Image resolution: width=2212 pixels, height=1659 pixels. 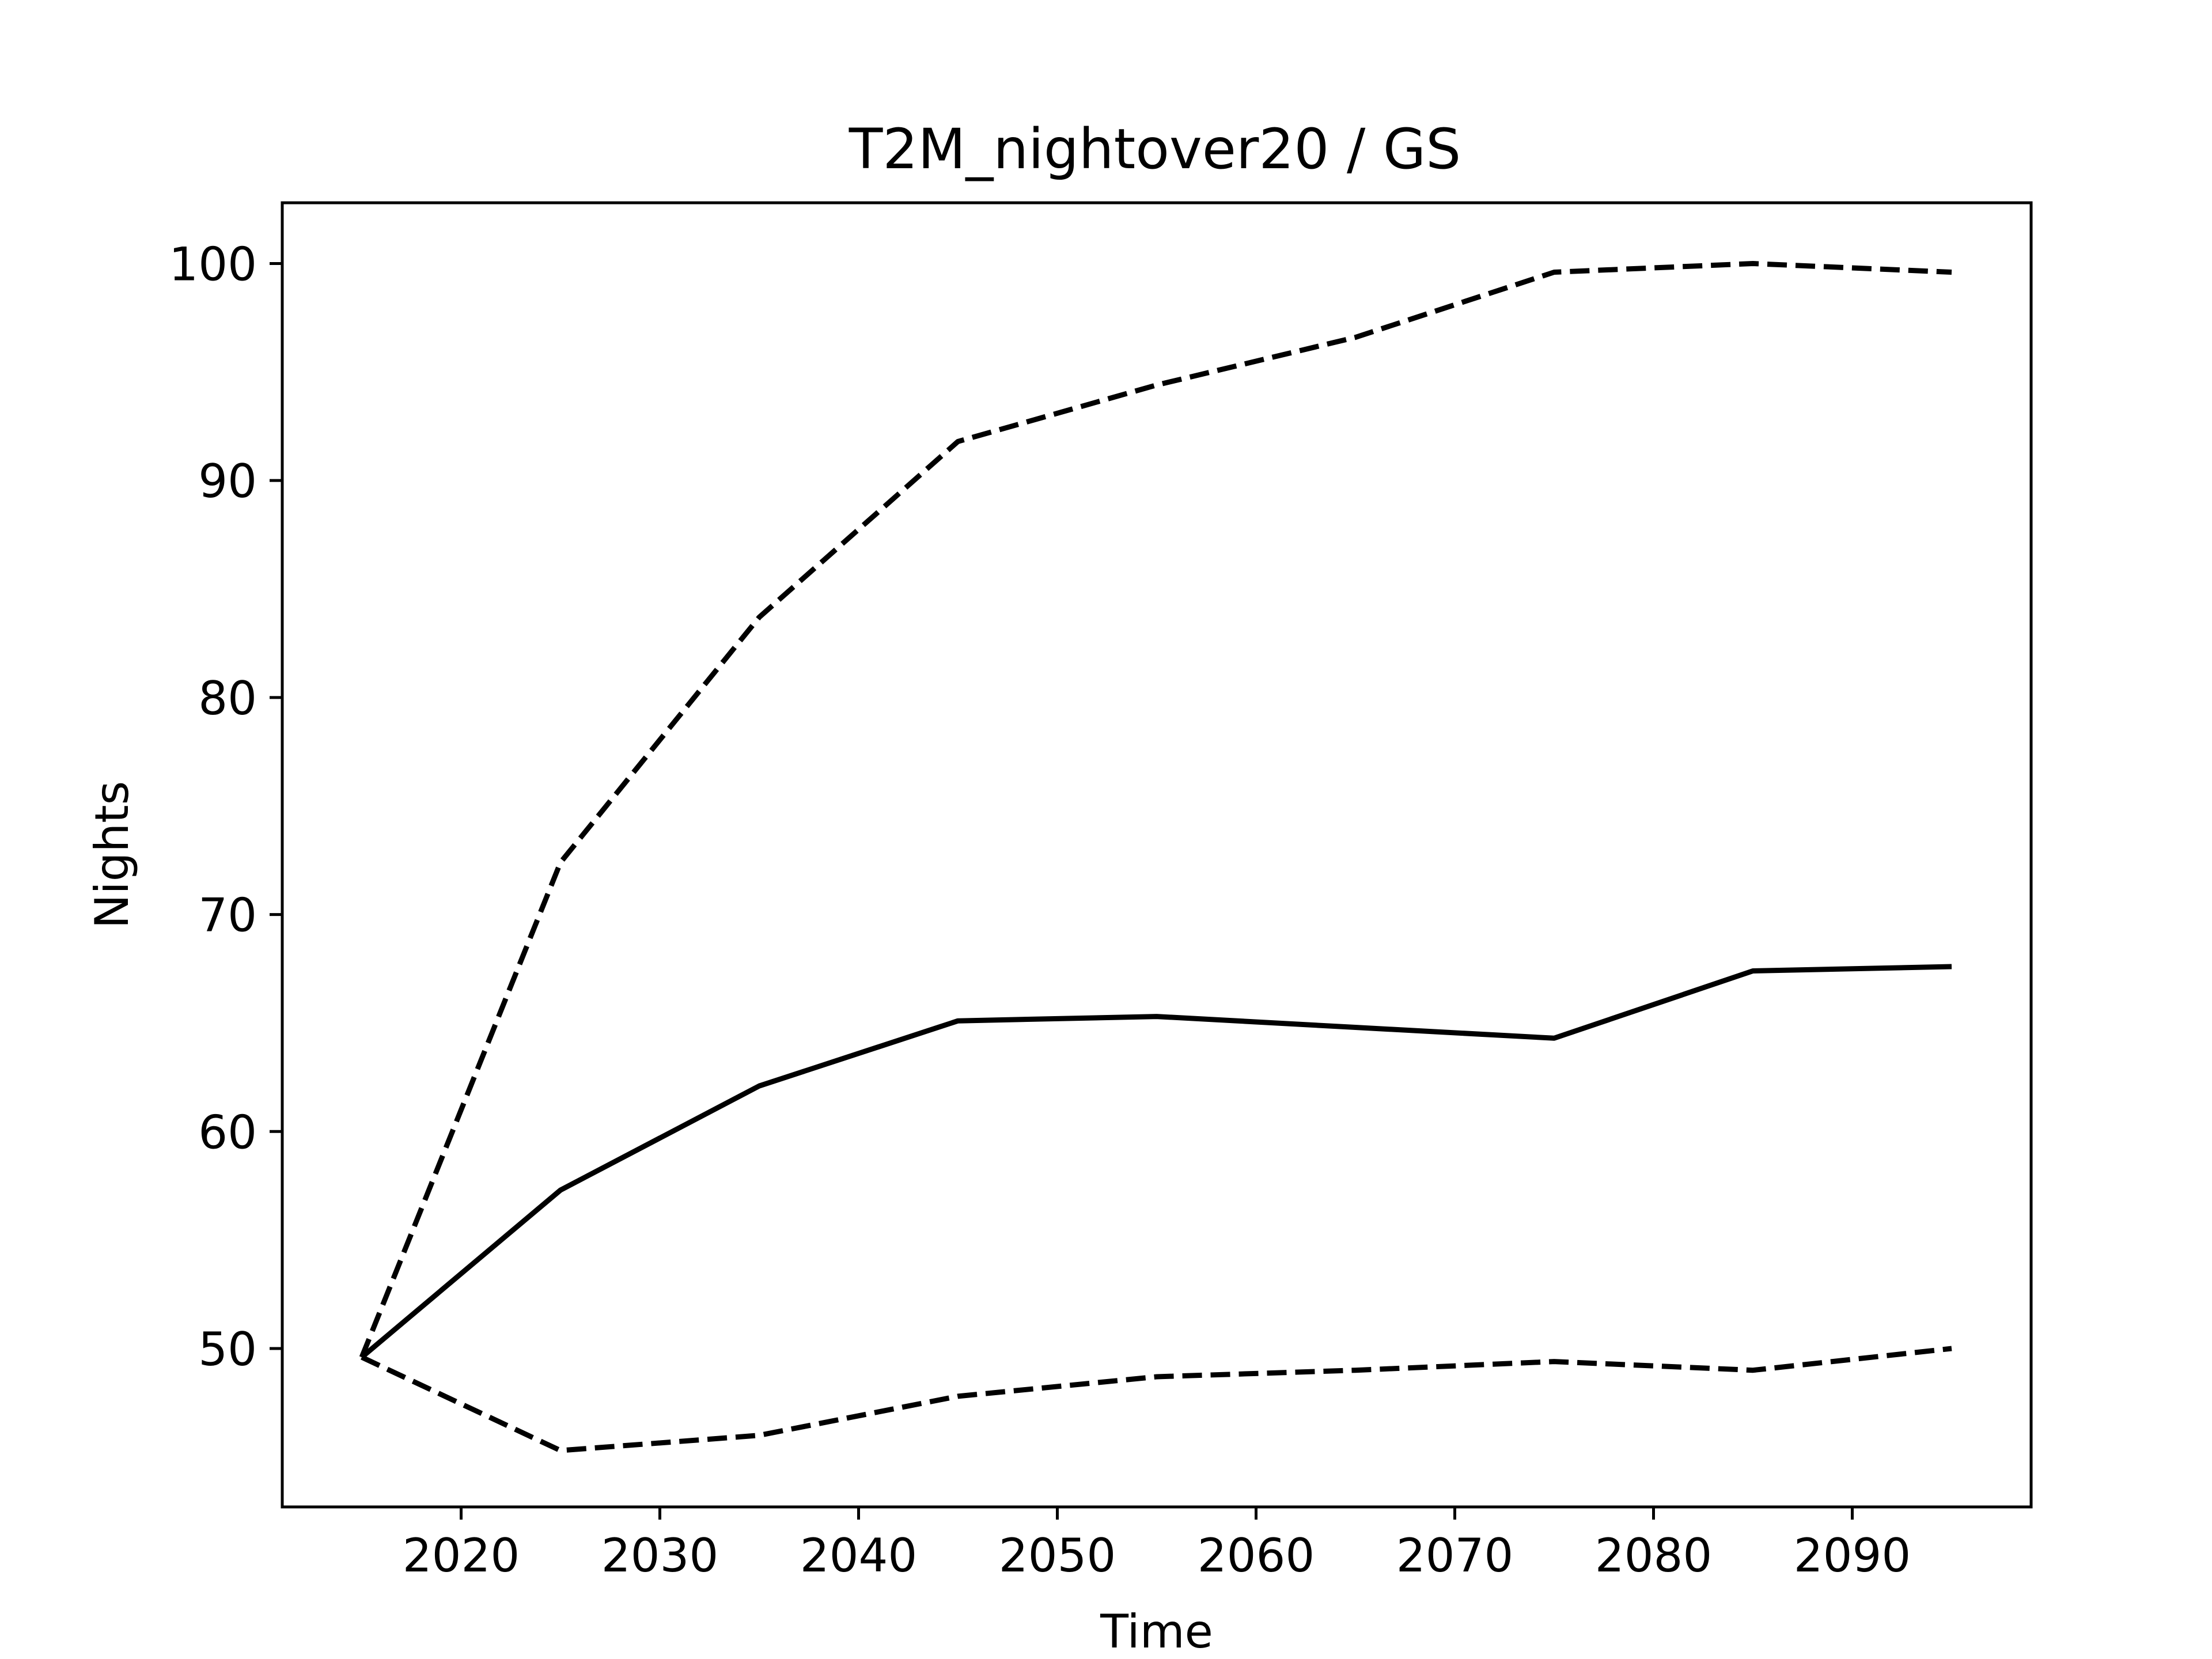 What do you see at coordinates (1156, 1631) in the screenshot?
I see `x-axis-label: Time` at bounding box center [1156, 1631].